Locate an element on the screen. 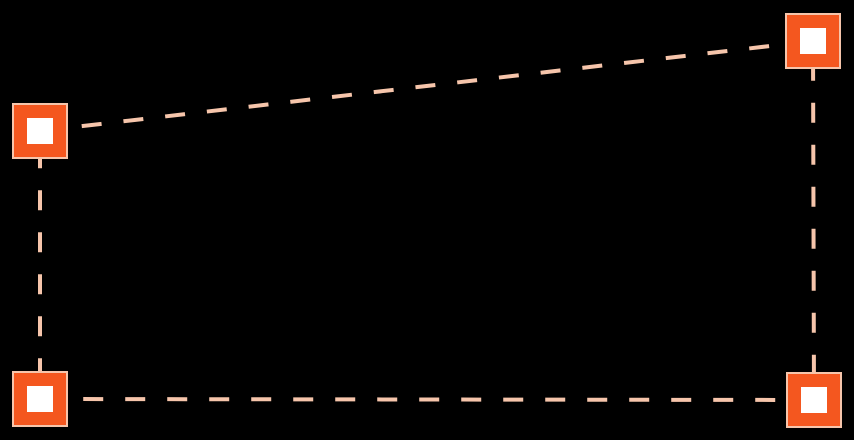  handle-top-left is located at coordinates (40, 131).